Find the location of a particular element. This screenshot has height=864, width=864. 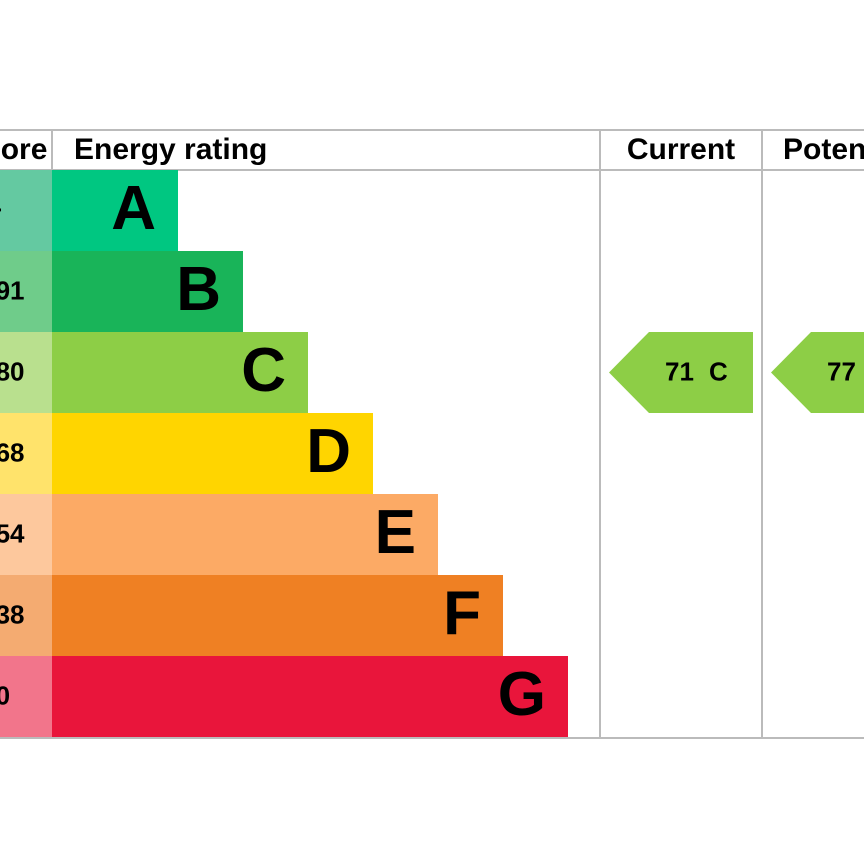

potential-header: Potential is located at coordinates (823, 149).